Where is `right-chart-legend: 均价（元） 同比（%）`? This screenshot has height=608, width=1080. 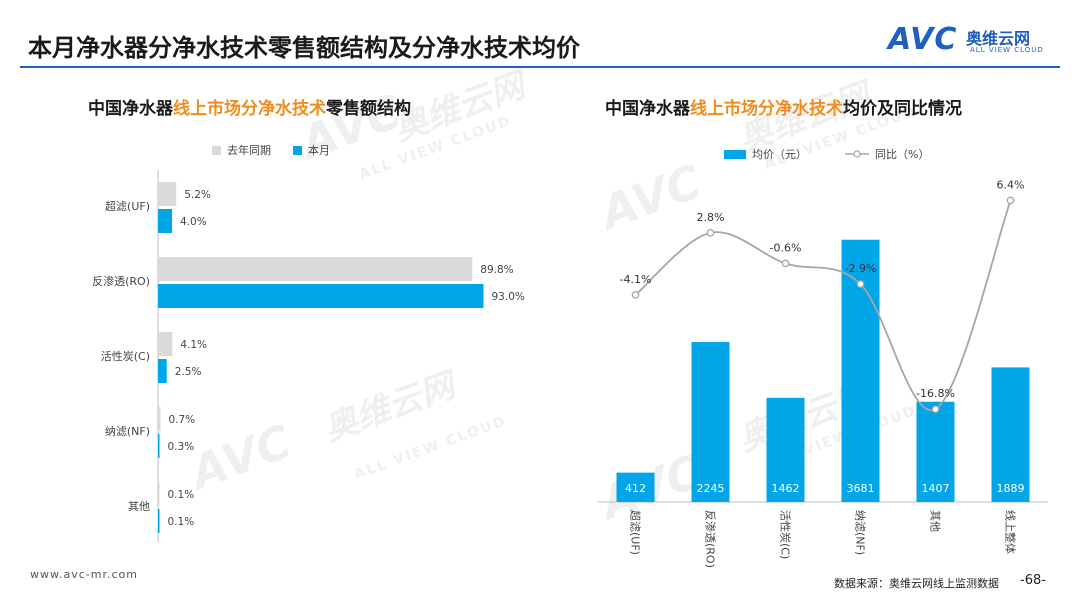
right-chart-legend: 均价（元） 同比（%） is located at coordinates (826, 154).